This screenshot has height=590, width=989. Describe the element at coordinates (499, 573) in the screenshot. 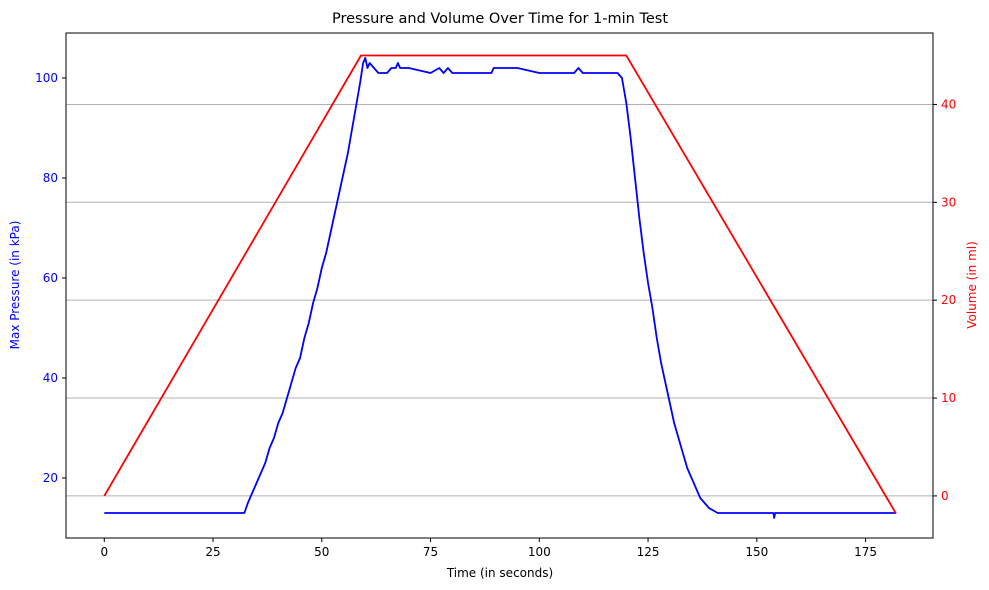

I see `x-axis-label: Time (in seconds)` at that location.